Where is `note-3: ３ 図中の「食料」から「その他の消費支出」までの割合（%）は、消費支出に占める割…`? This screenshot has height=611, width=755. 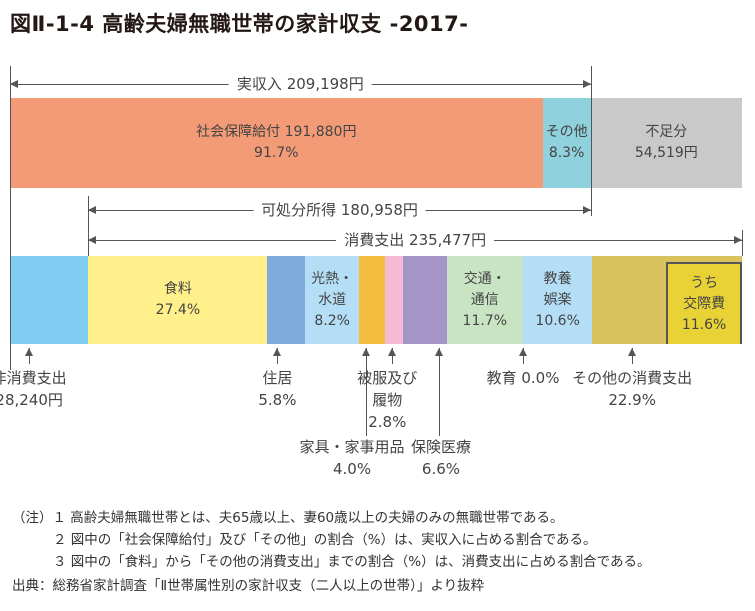 note-3: ３ 図中の「食料」から「その他の消費支出」までの割合（%）は、消費支出に占める割… is located at coordinates (352, 562).